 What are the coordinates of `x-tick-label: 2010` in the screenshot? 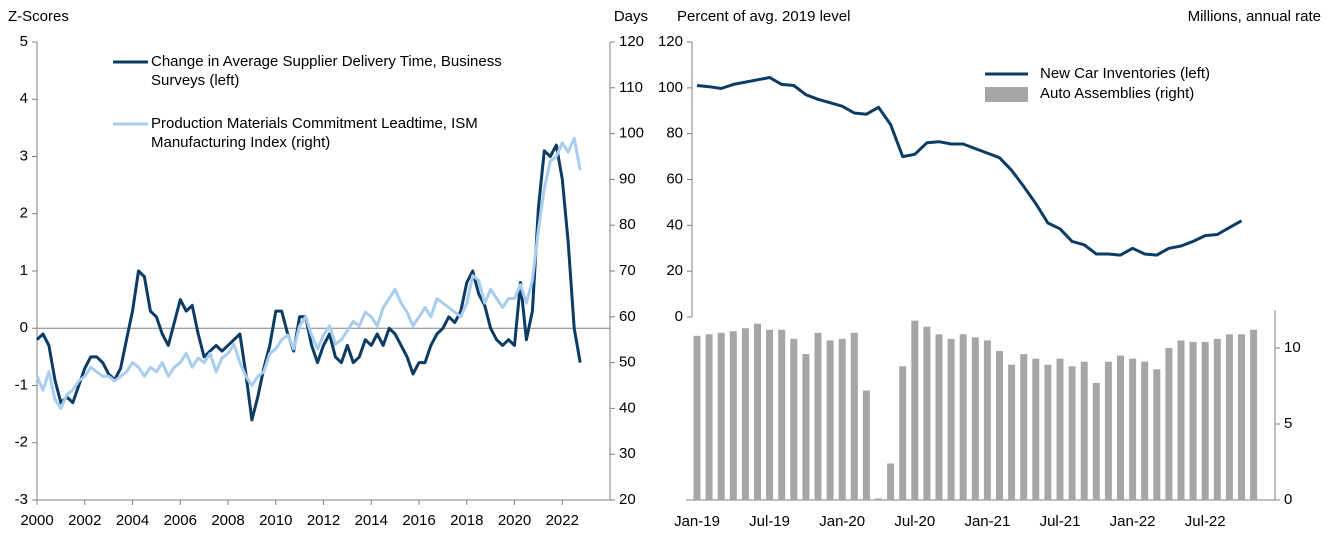 It's located at (275, 520).